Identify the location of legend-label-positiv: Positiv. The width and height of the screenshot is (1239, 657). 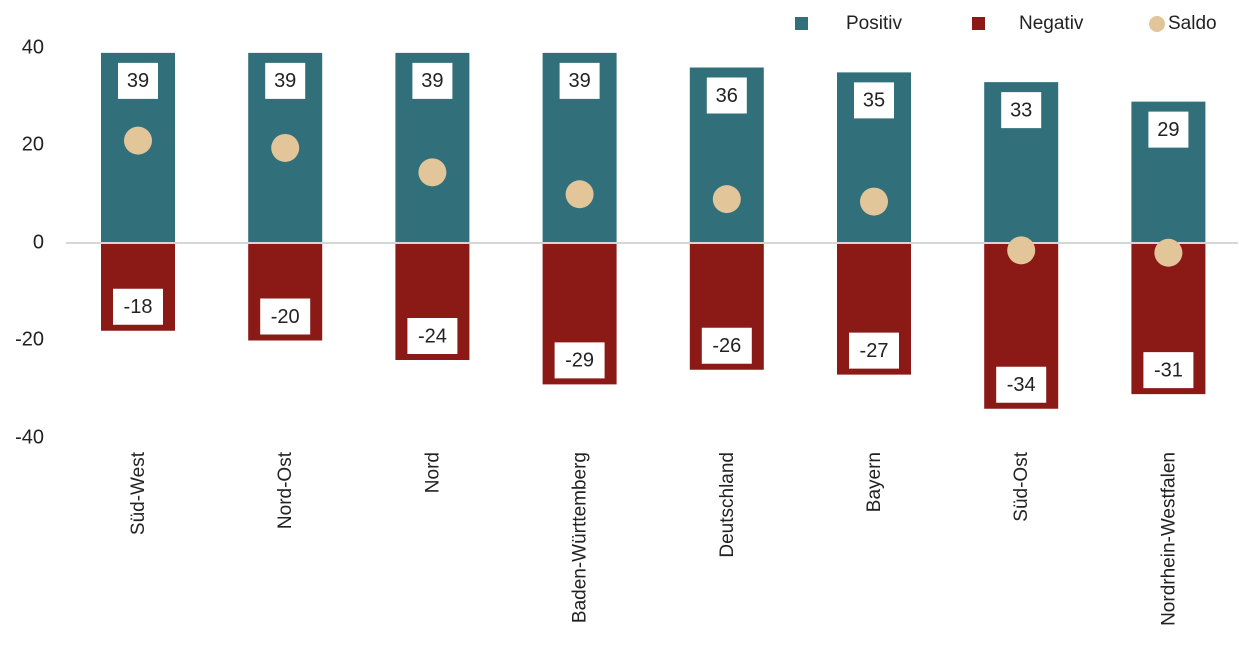
(874, 23).